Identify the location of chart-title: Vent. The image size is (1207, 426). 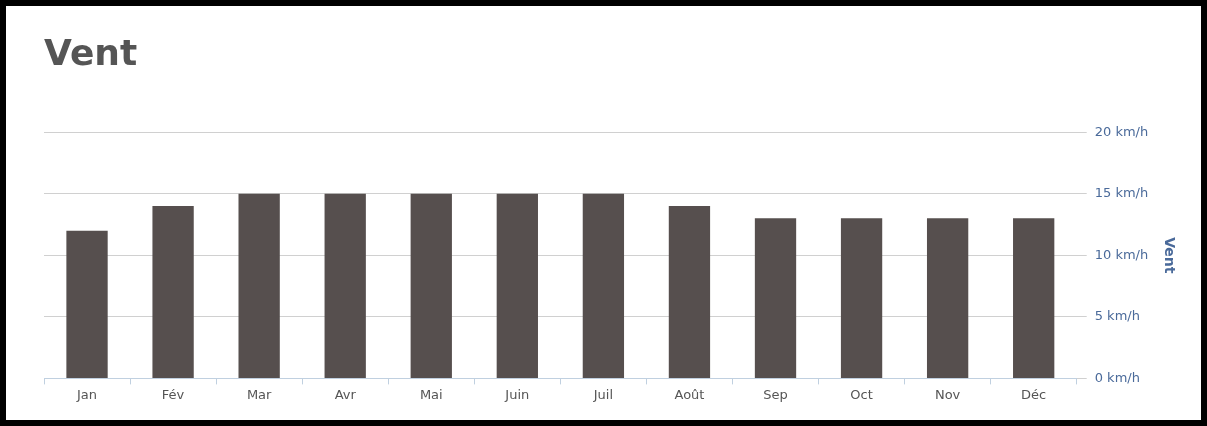
(91, 52).